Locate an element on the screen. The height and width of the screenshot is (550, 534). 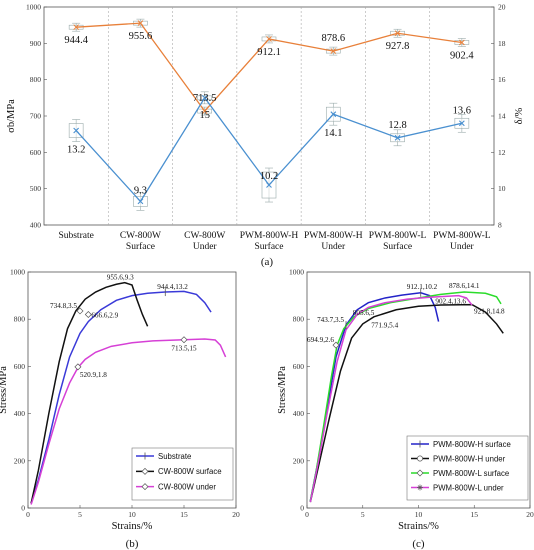
y-tick-label-b: 800 is located at coordinates (20, 319).